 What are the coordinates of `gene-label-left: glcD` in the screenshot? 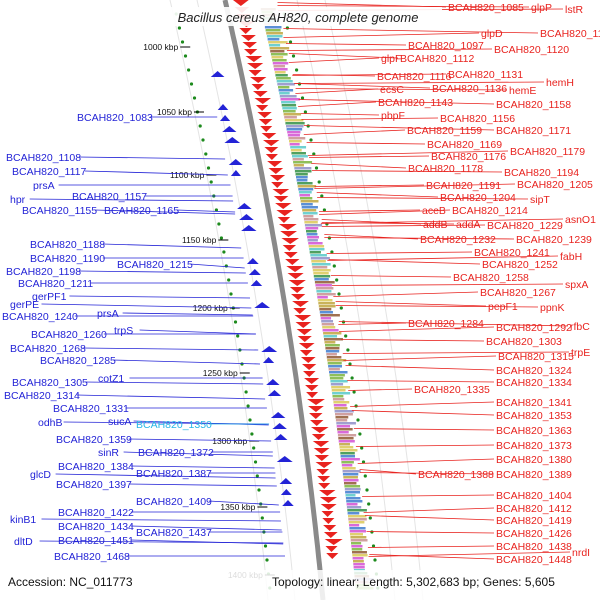 It's located at (40, 475).